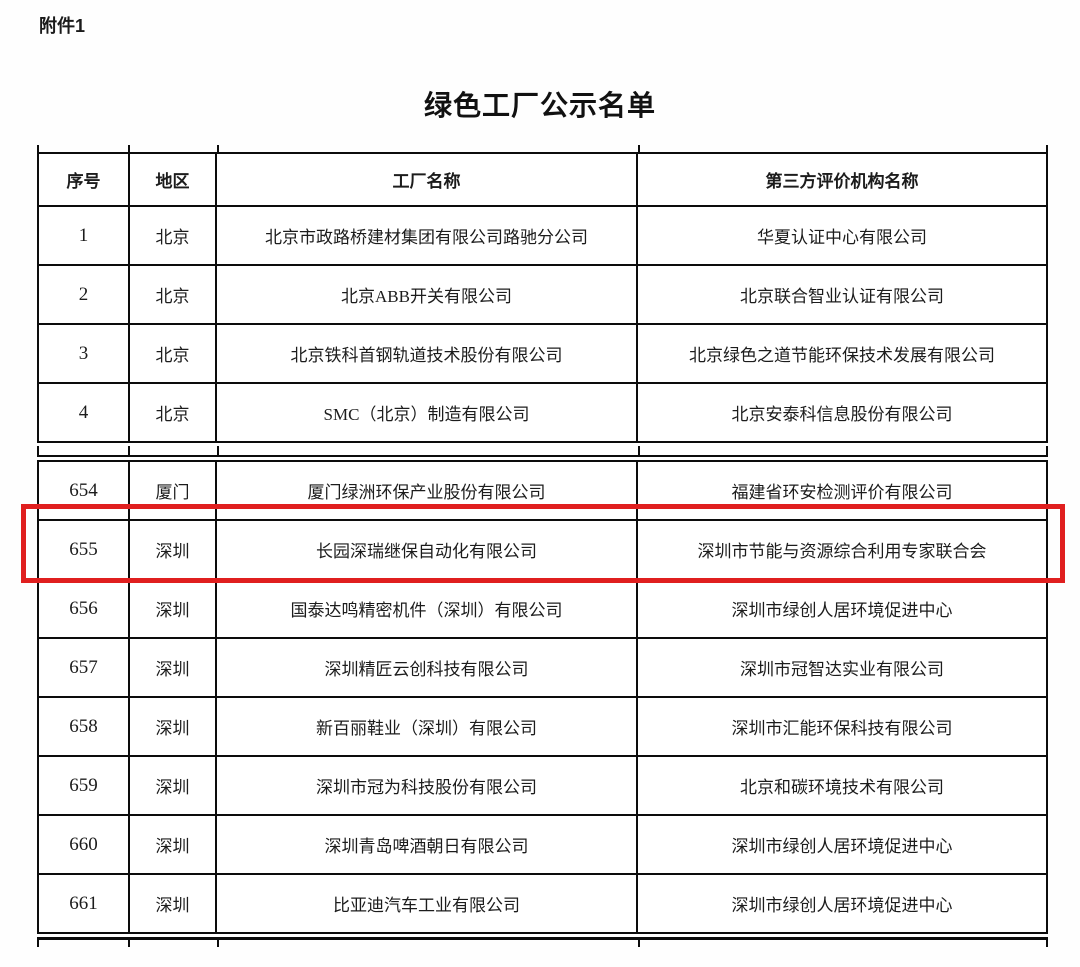 The image size is (1080, 967). I want to click on cell-no: 3, so click(84, 353).